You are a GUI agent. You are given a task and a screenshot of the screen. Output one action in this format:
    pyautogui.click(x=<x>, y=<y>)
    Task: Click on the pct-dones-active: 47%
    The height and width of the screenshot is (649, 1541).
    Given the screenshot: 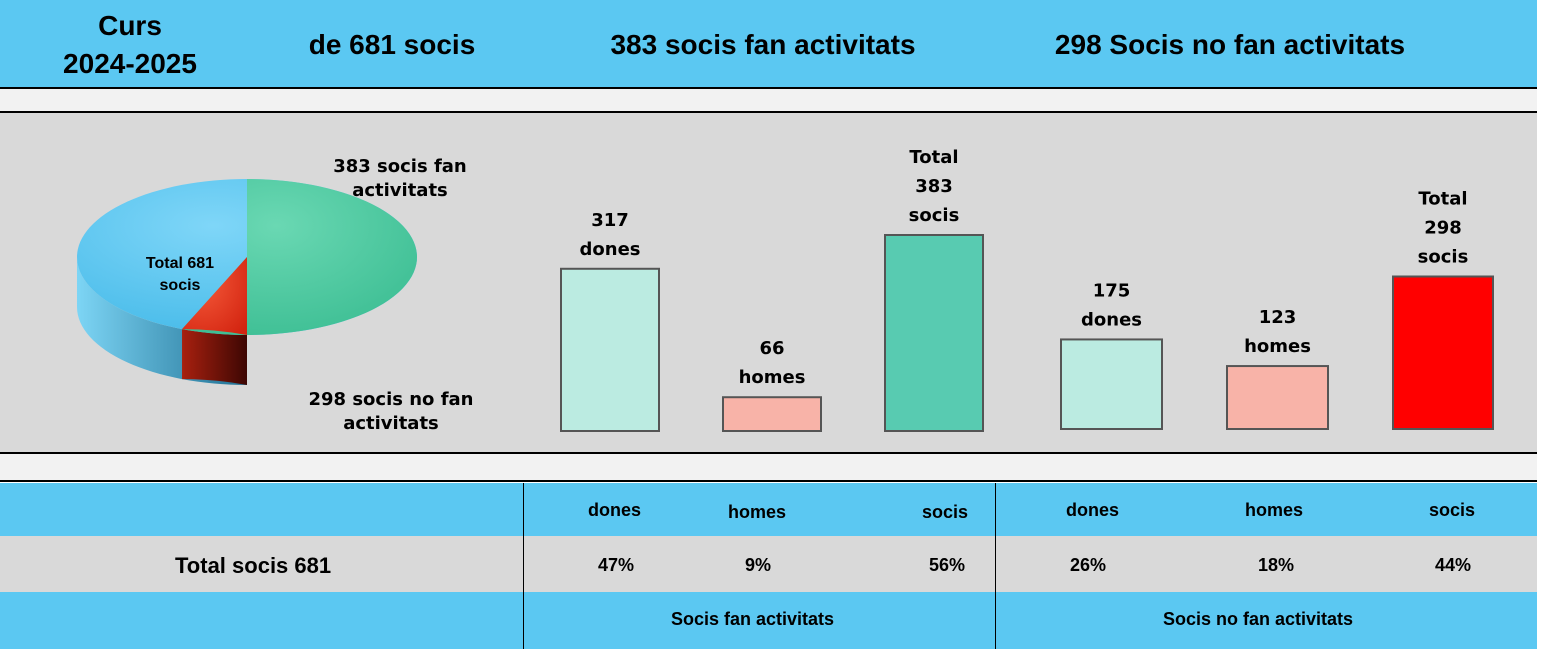 What is the action you would take?
    pyautogui.click(x=616, y=565)
    